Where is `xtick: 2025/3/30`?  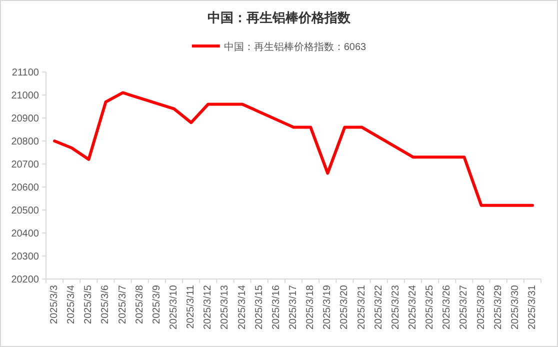 xtick: 2025/3/30 is located at coordinates (515, 307).